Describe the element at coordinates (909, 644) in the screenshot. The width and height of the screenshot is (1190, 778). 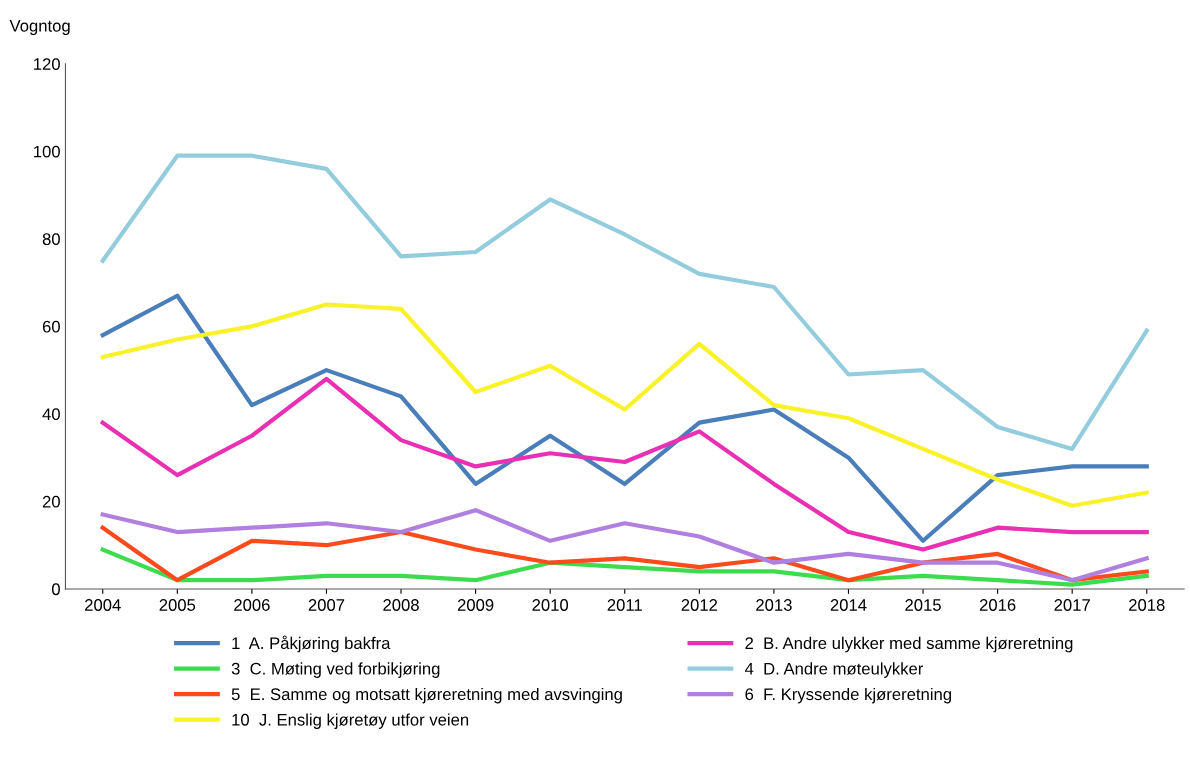
I see `legend-label: 2 B. Andre ulykker med samme kjøreretning` at that location.